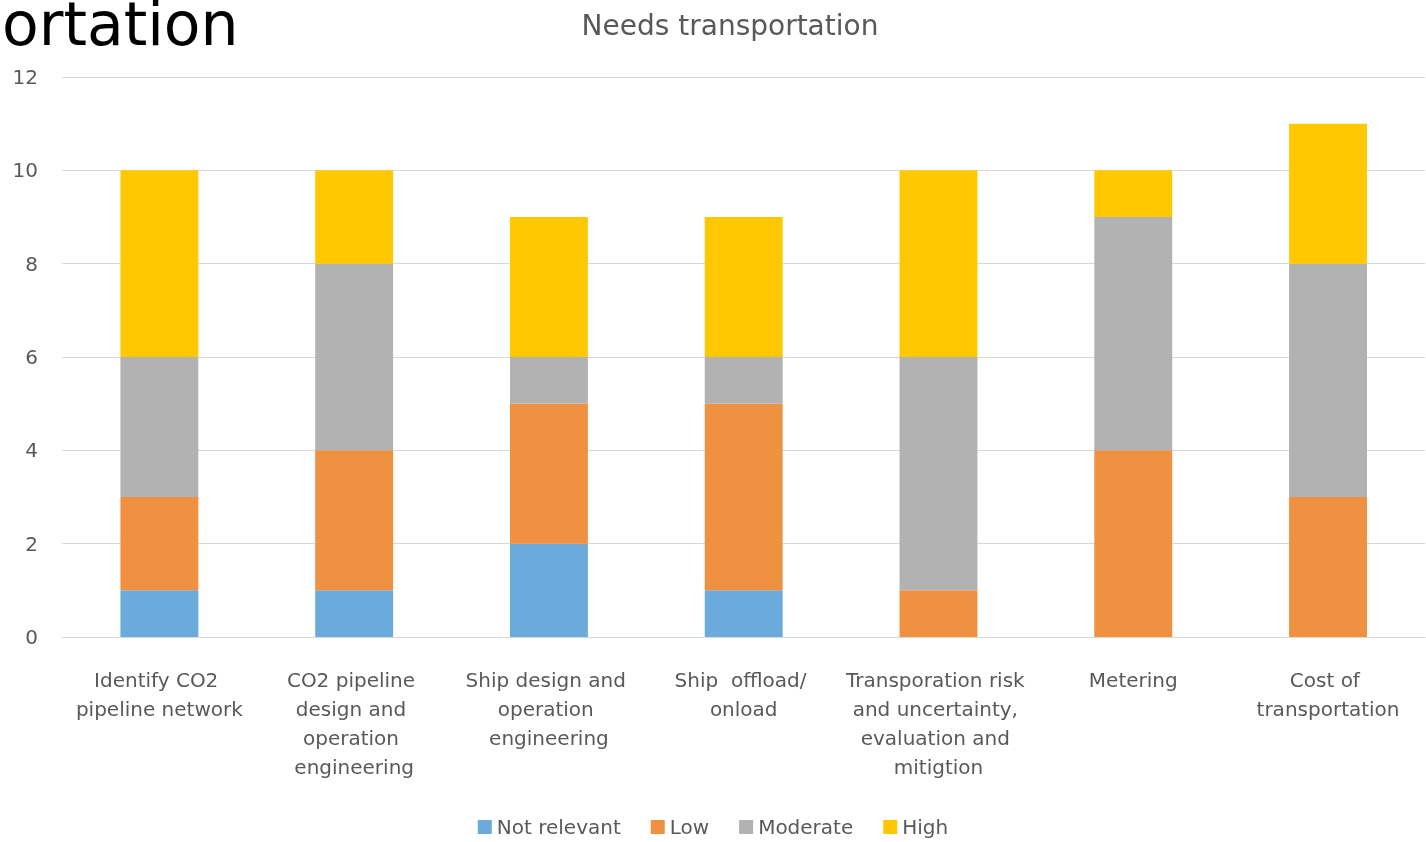 The width and height of the screenshot is (1426, 842). Describe the element at coordinates (354, 723) in the screenshot. I see `x-tick-label: CO2 pipeline design and operation engineering` at that location.